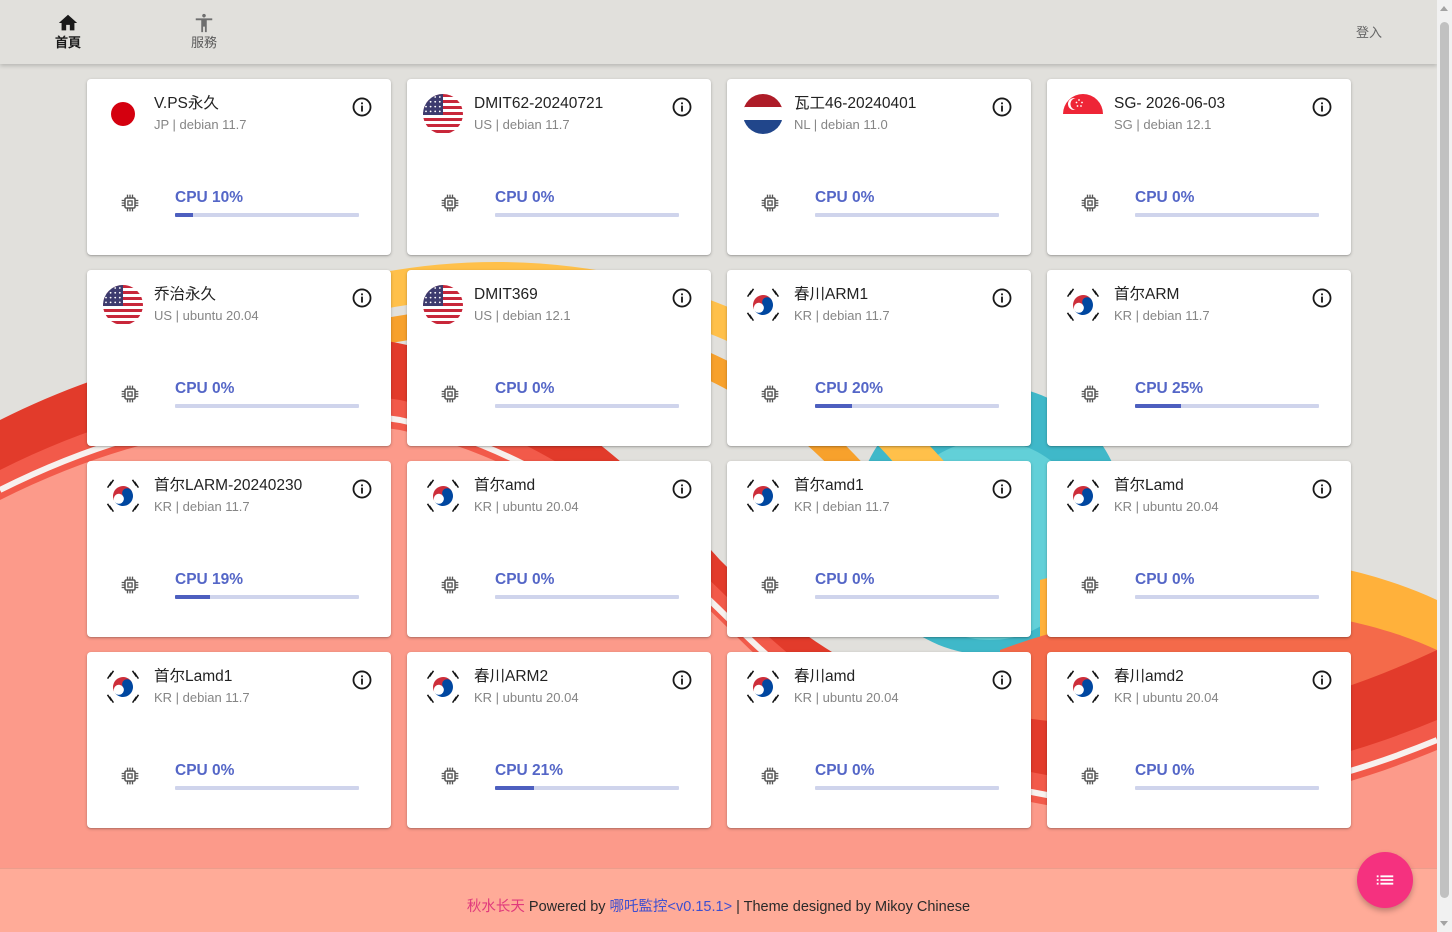 The image size is (1452, 932). What do you see at coordinates (763, 114) in the screenshot?
I see `nl-flag-icon` at bounding box center [763, 114].